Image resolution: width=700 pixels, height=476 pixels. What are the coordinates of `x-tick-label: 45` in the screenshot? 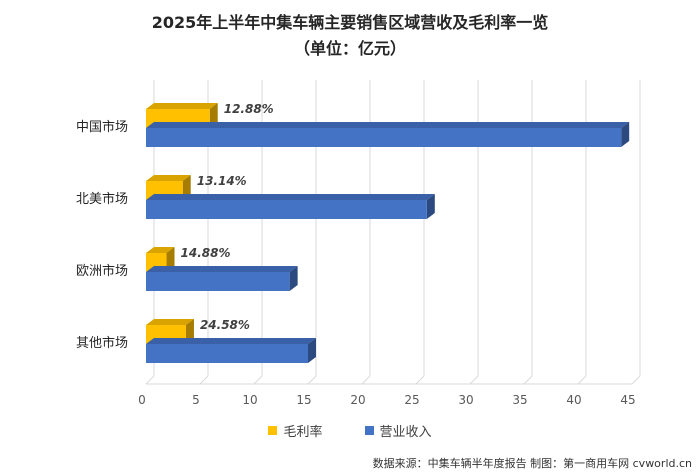 It's located at (627, 400).